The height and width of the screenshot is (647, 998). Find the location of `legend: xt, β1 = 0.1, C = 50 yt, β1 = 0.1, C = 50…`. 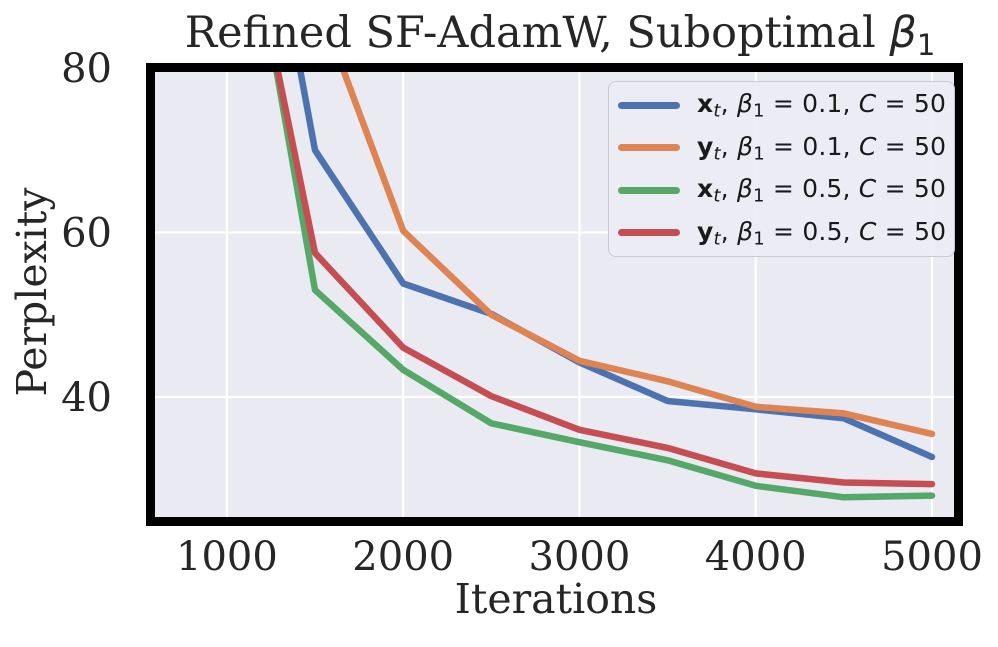

legend: xt, β1 = 0.1, C = 50 yt, β1 = 0.1, C = 50… is located at coordinates (781, 169).